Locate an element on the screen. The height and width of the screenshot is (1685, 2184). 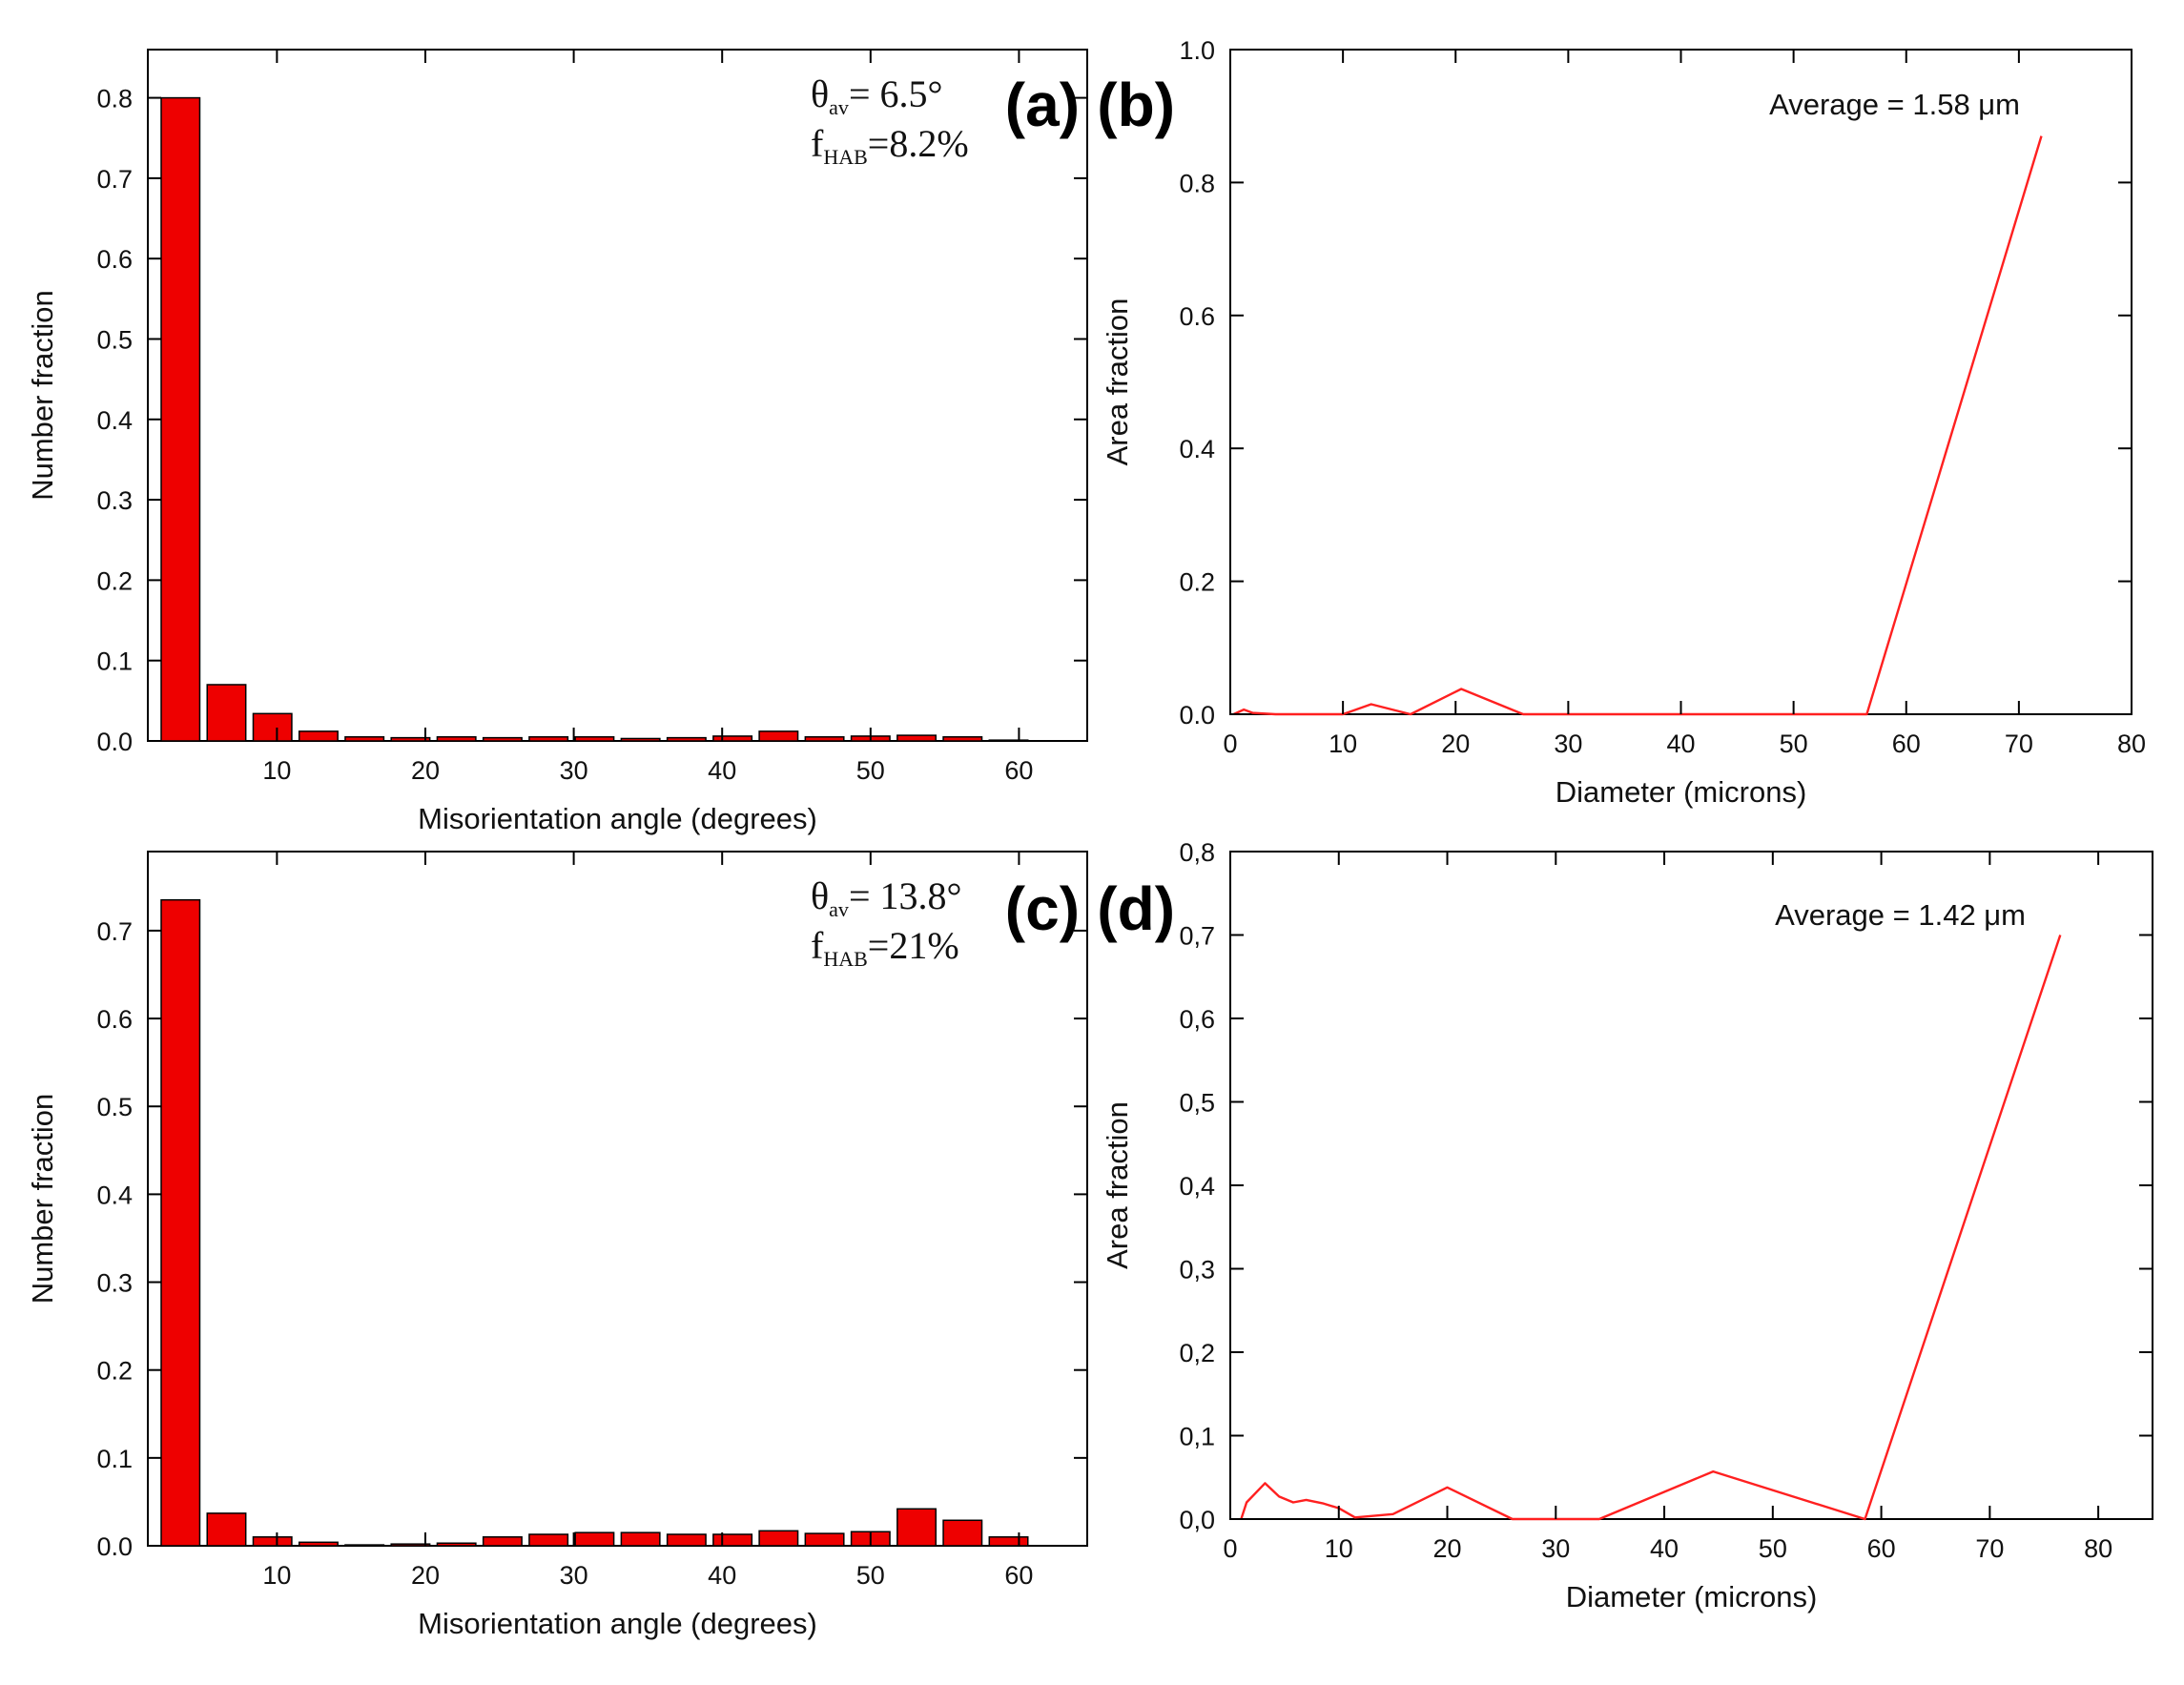
x-axis-title: Misorientation angle (degrees) is located at coordinates (617, 818).